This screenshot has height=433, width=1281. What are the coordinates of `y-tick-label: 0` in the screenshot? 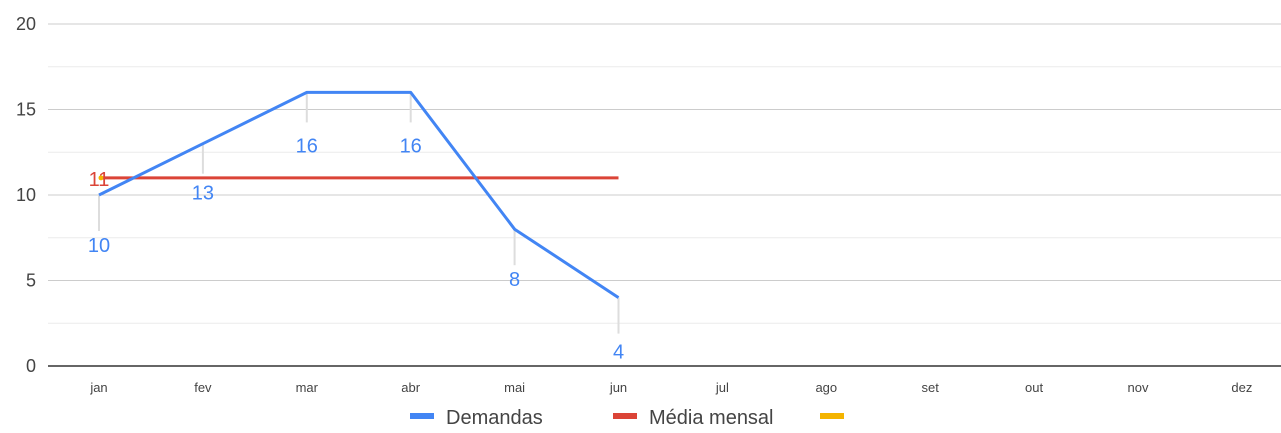 It's located at (31, 366).